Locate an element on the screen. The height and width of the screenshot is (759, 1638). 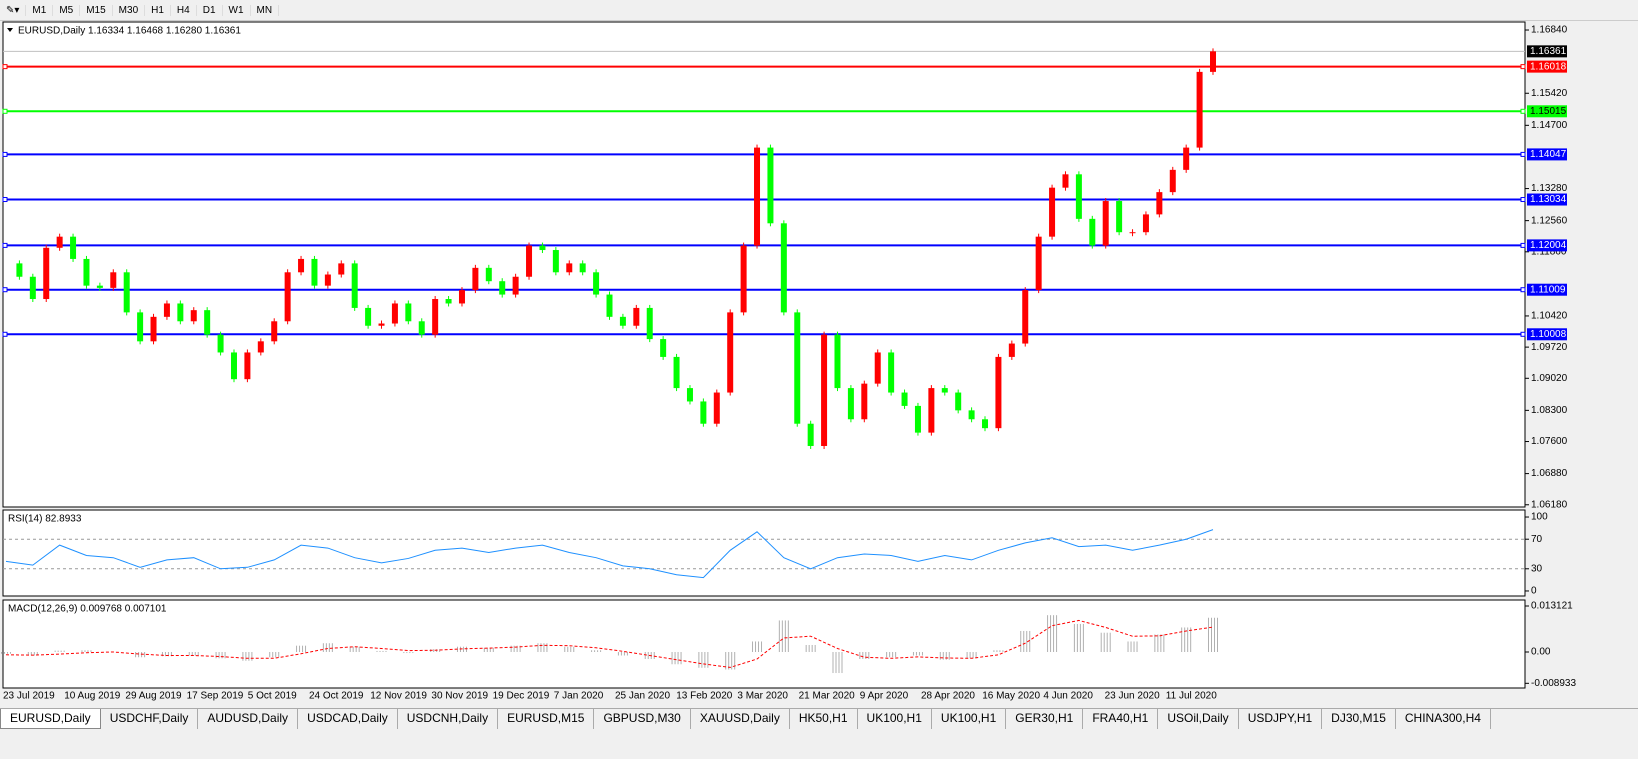
pane-title: RSI(14) 82.8933 is located at coordinates (45, 519).